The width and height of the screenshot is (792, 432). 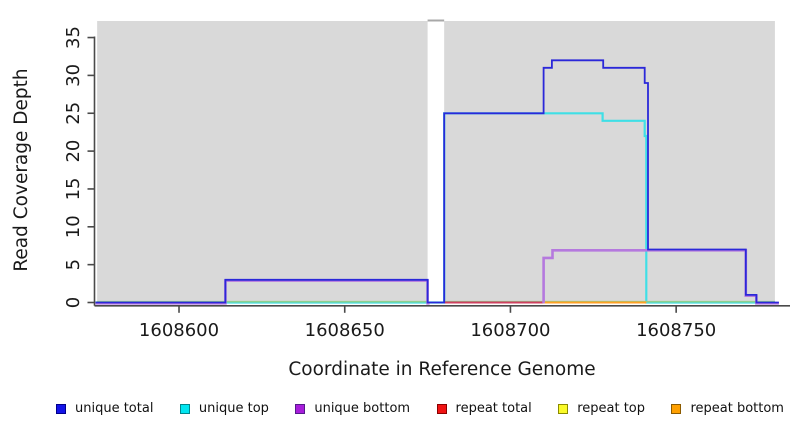 What do you see at coordinates (184, 409) in the screenshot?
I see `legend-swatch-unique-top` at bounding box center [184, 409].